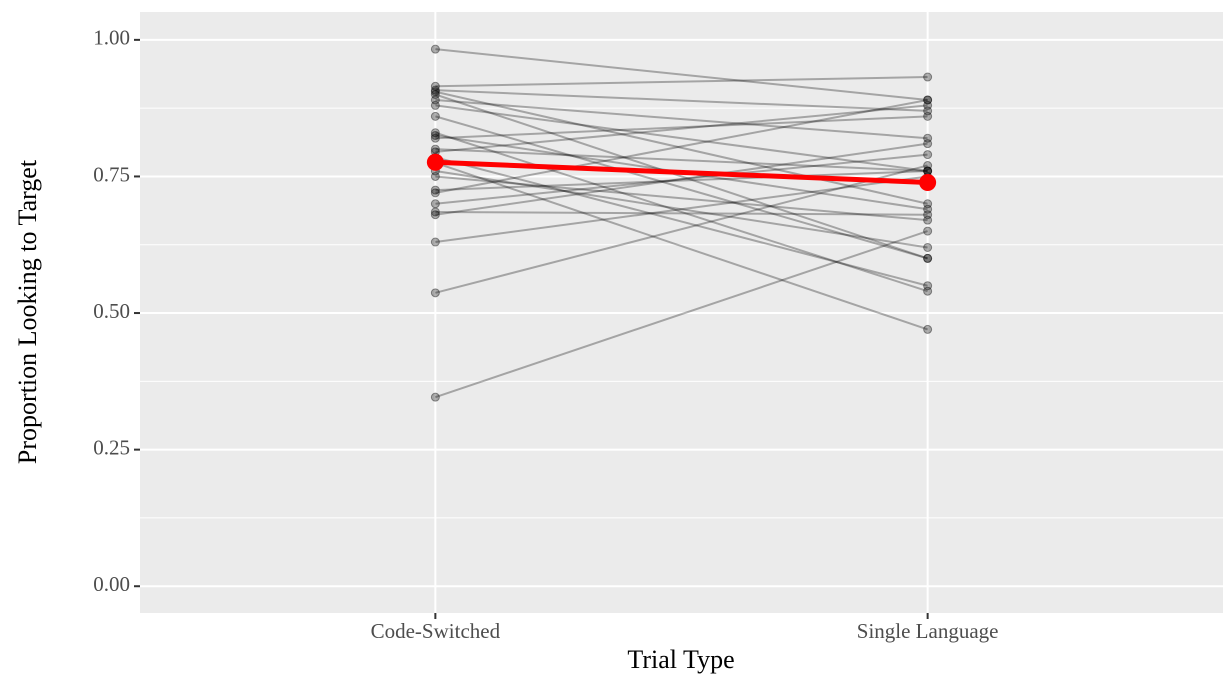 Image resolution: width=1223 pixels, height=680 pixels. I want to click on y-tick-label: 0.00, so click(111, 584).